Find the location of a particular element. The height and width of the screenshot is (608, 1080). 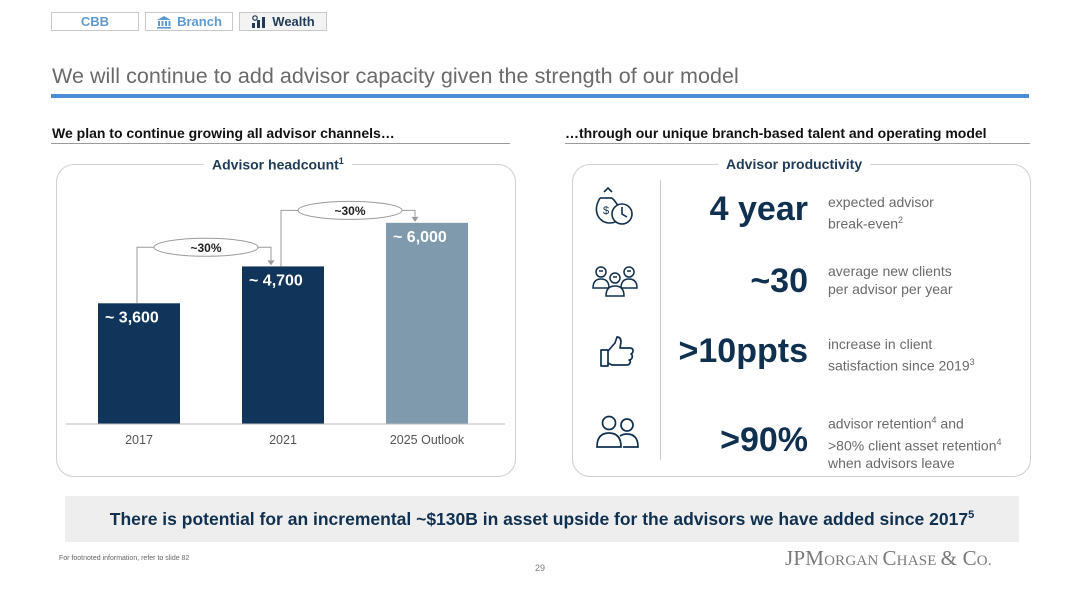

metric-desc-breakeven-line1: expected advisor is located at coordinates (881, 202).